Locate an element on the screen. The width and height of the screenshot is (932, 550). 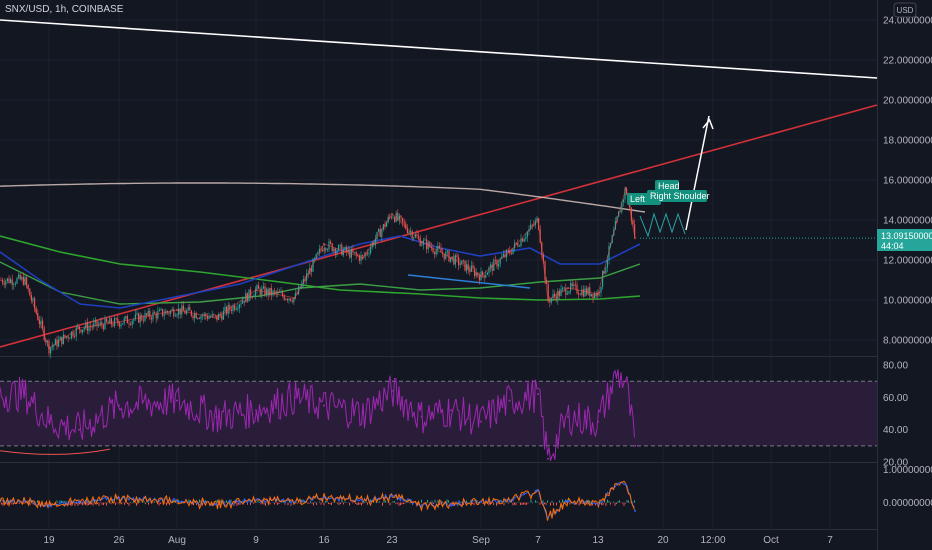
price-point is located at coordinates (216, 318).